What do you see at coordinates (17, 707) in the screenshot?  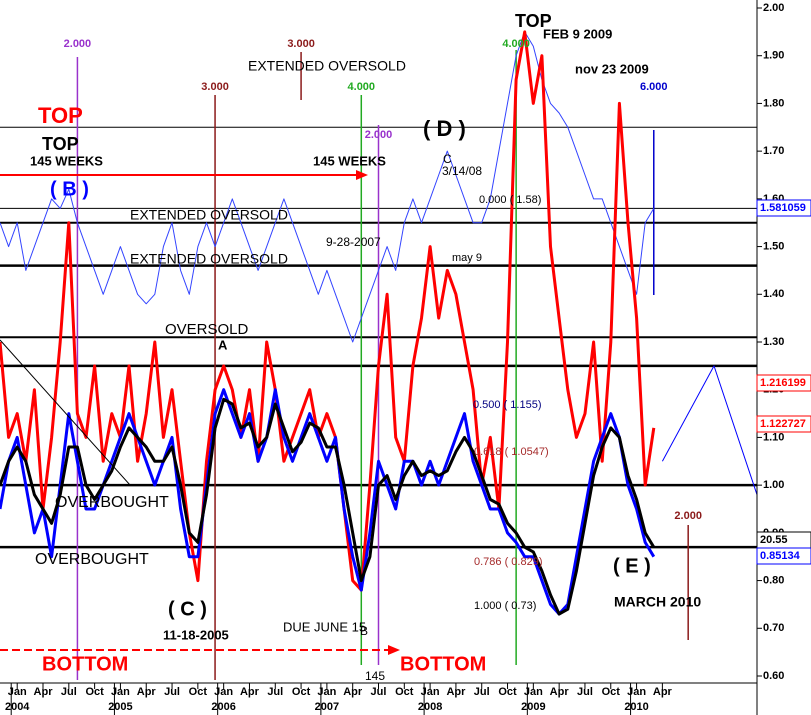 I see `year-label: 2004` at bounding box center [17, 707].